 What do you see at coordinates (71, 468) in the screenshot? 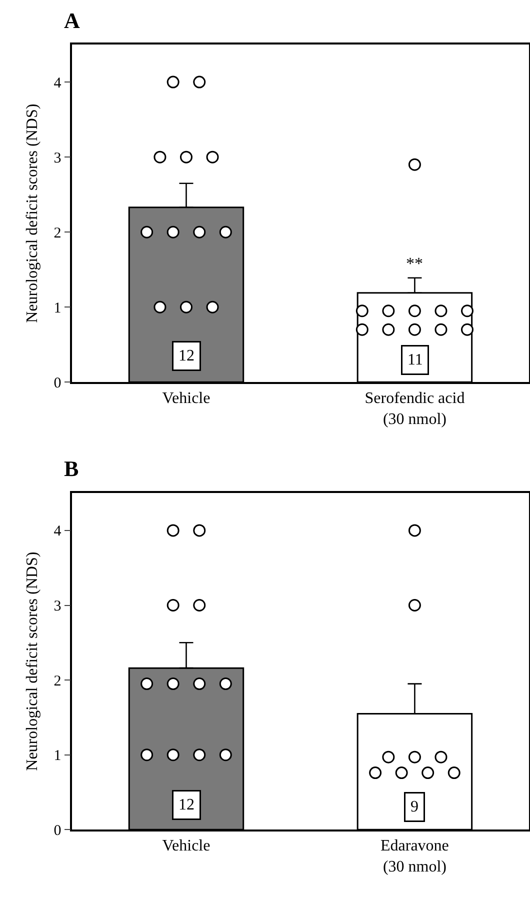
I see `chart-title: B` at bounding box center [71, 468].